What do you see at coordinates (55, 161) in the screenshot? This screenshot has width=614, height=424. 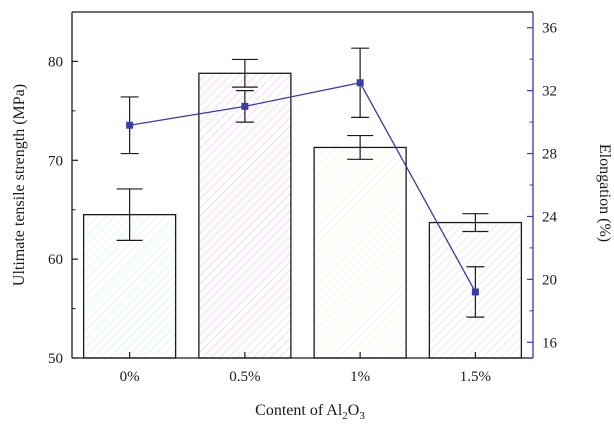 I see `y-tick-label-2: 70` at bounding box center [55, 161].